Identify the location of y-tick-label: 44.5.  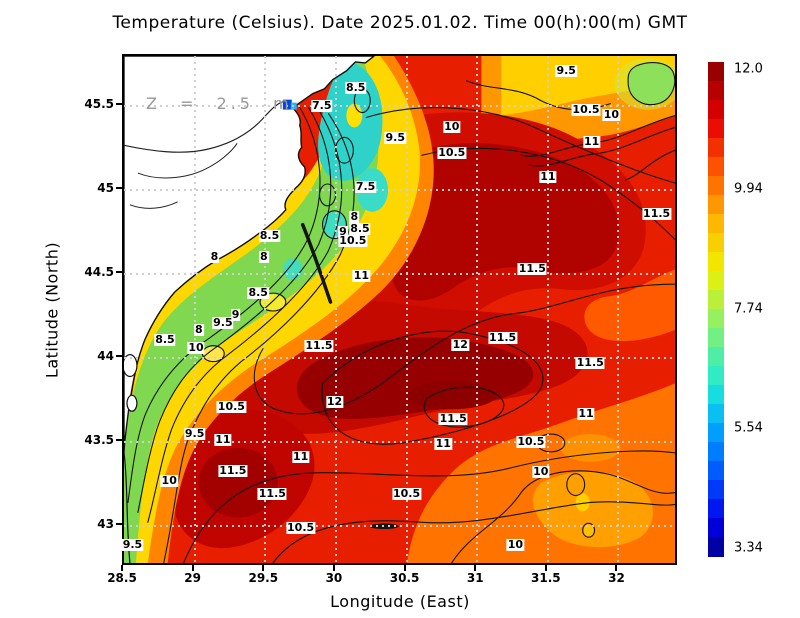
(99, 272).